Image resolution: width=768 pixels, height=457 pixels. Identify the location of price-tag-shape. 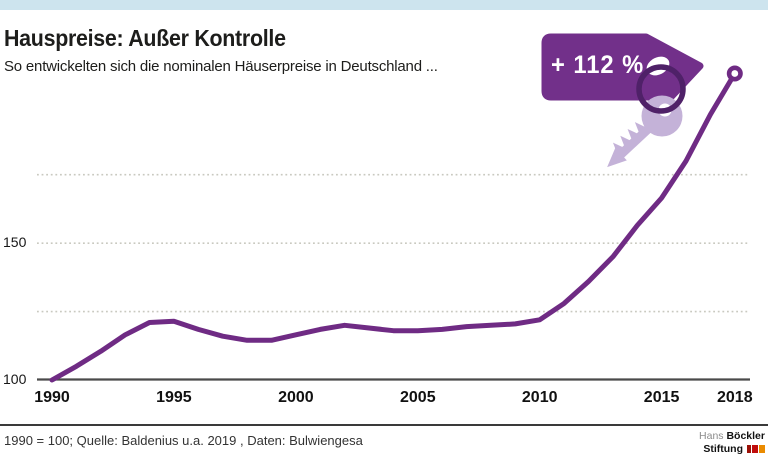
(622, 67).